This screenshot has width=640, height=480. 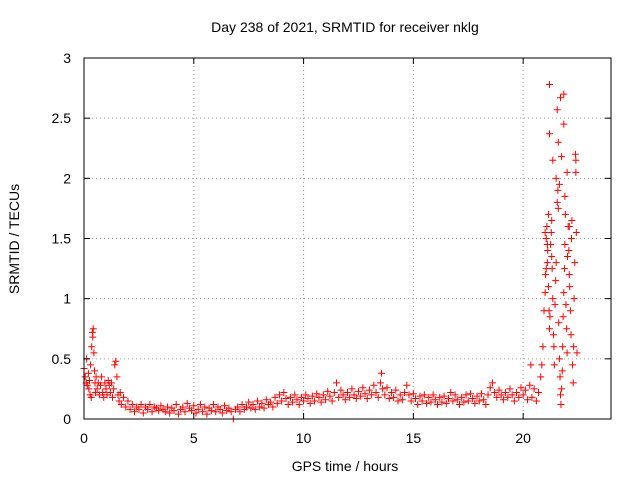 I want to click on x-axis-label: GPS time / hours, so click(x=345, y=466).